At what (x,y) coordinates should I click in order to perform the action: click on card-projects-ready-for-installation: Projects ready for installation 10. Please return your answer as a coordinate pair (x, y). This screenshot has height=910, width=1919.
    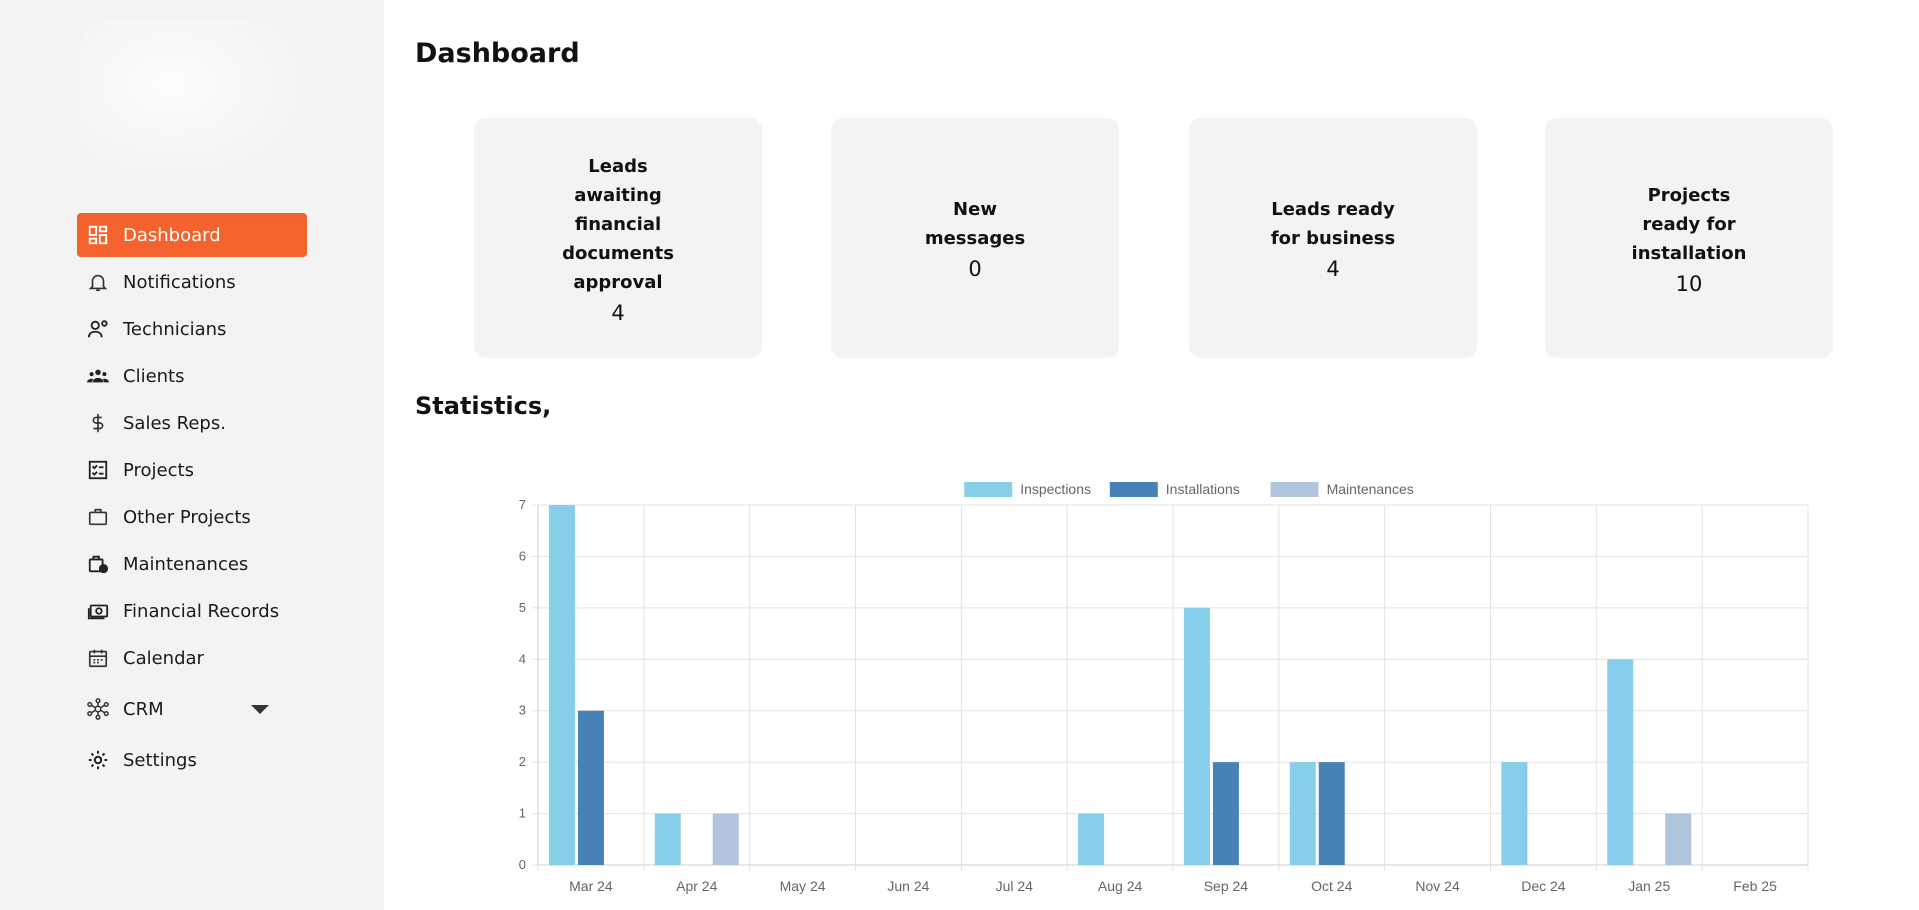
    Looking at the image, I should click on (1689, 238).